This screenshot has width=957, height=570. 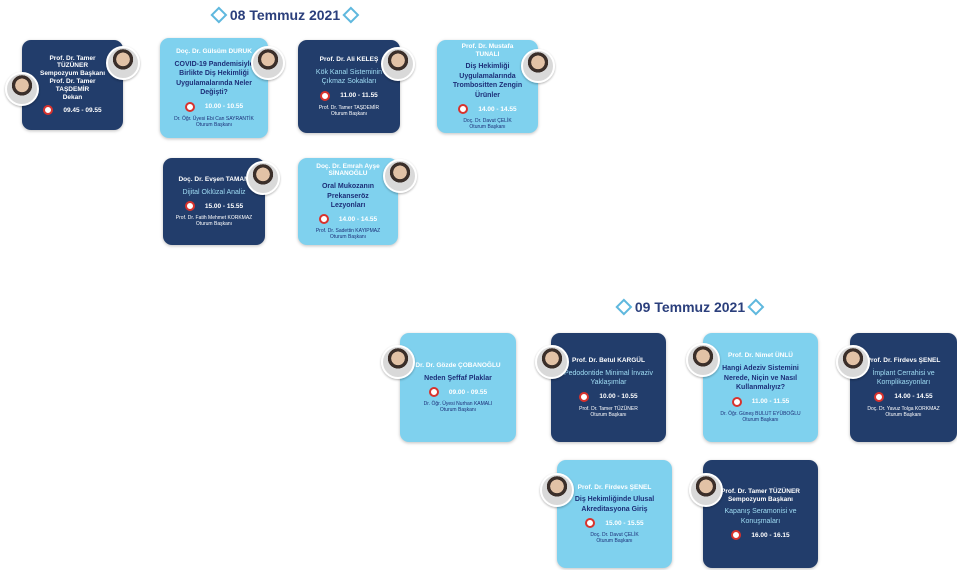 What do you see at coordinates (608, 378) in the screenshot?
I see `session-title: Pedodontide Minimal İnvaziv Yaklaşımlar` at bounding box center [608, 378].